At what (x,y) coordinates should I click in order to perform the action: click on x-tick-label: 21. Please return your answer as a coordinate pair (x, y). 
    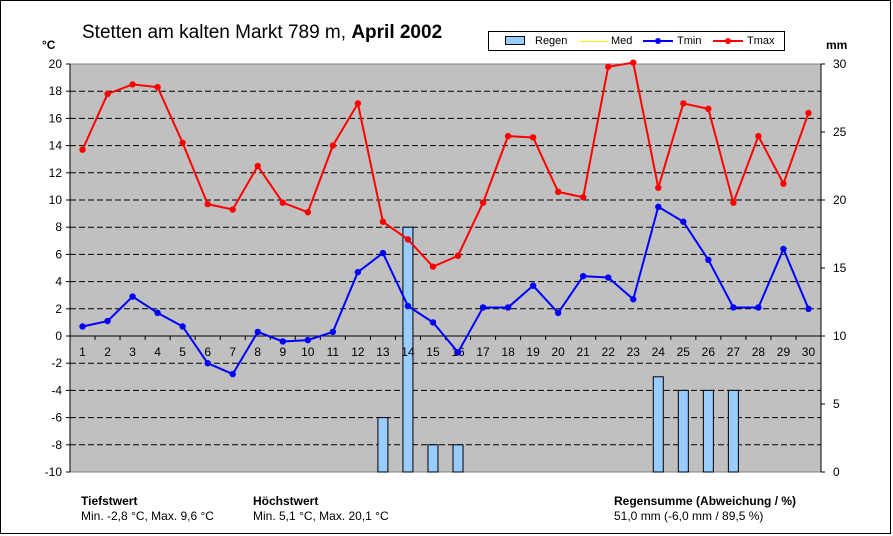
    Looking at the image, I should click on (584, 352).